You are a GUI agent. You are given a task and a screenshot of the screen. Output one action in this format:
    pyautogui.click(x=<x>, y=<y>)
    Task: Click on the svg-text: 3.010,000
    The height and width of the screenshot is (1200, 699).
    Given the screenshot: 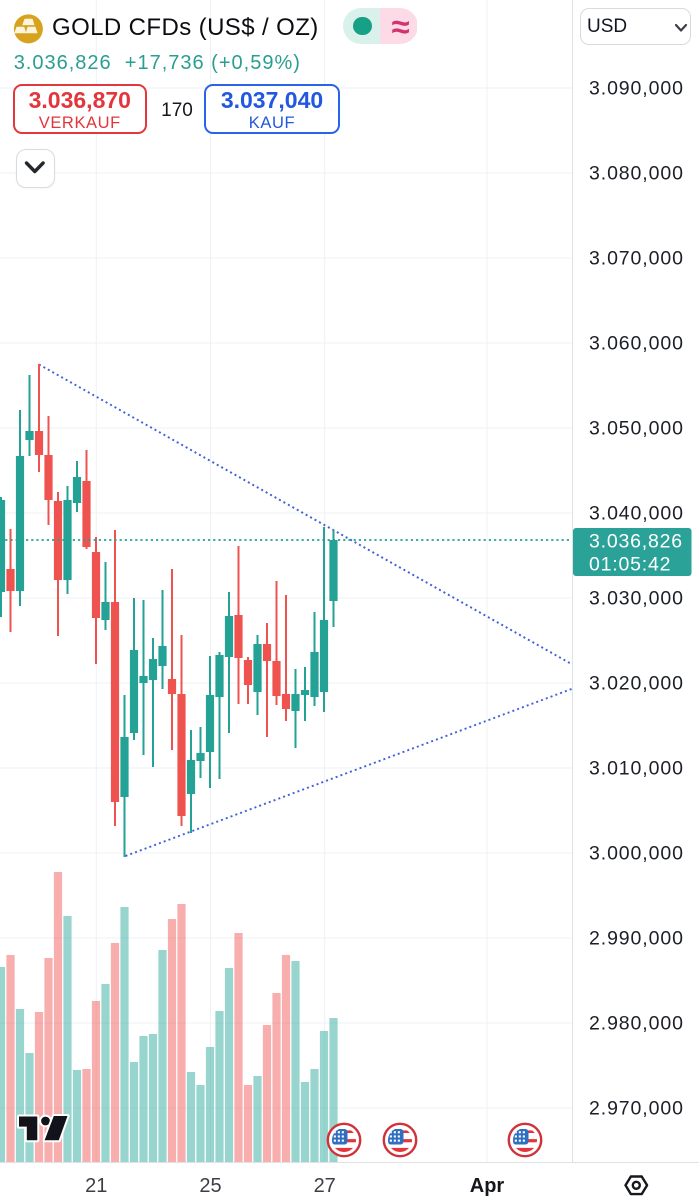 What is the action you would take?
    pyautogui.click(x=636, y=769)
    